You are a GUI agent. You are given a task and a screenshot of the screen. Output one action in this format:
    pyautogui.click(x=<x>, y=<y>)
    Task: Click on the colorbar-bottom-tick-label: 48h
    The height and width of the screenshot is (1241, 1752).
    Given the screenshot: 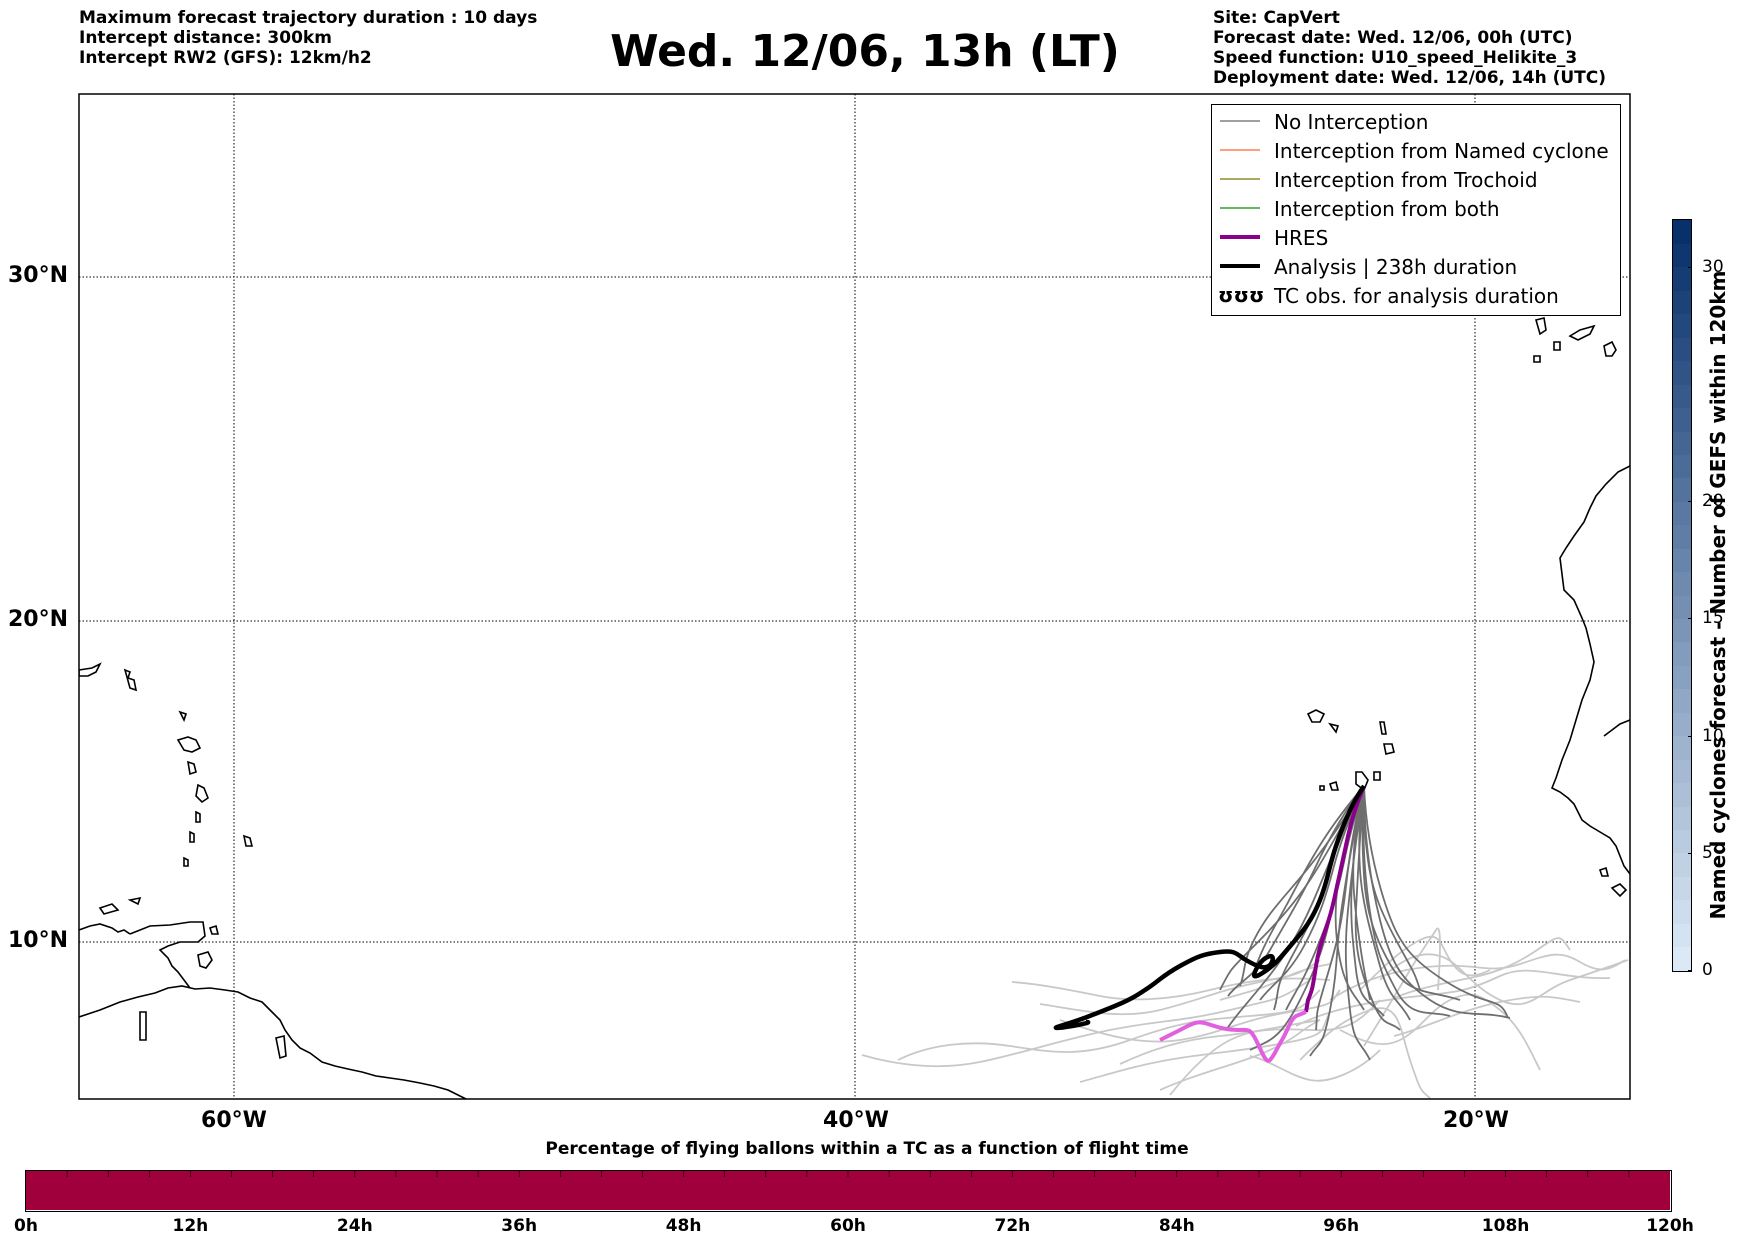 What is the action you would take?
    pyautogui.click(x=683, y=1226)
    